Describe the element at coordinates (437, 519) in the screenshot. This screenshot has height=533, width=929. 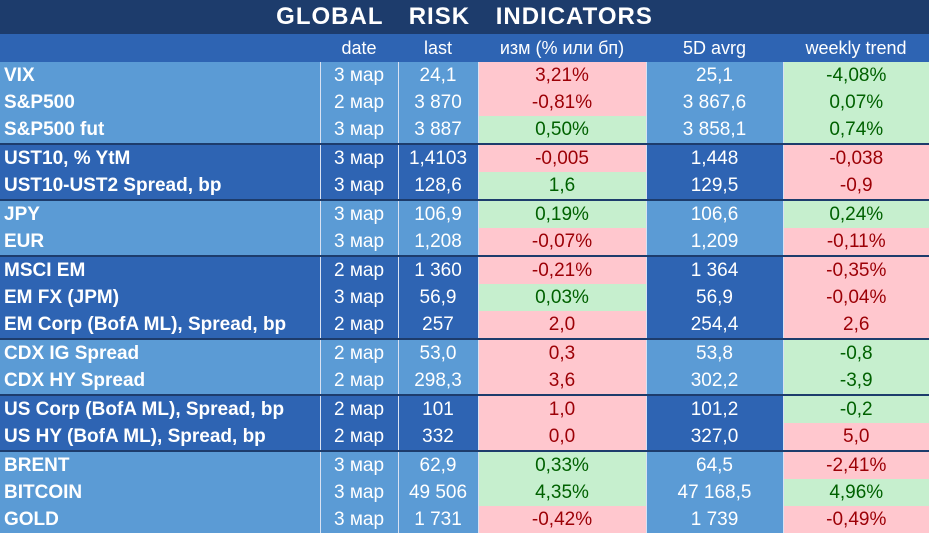
I see `last-value-cell: 1 731` at that location.